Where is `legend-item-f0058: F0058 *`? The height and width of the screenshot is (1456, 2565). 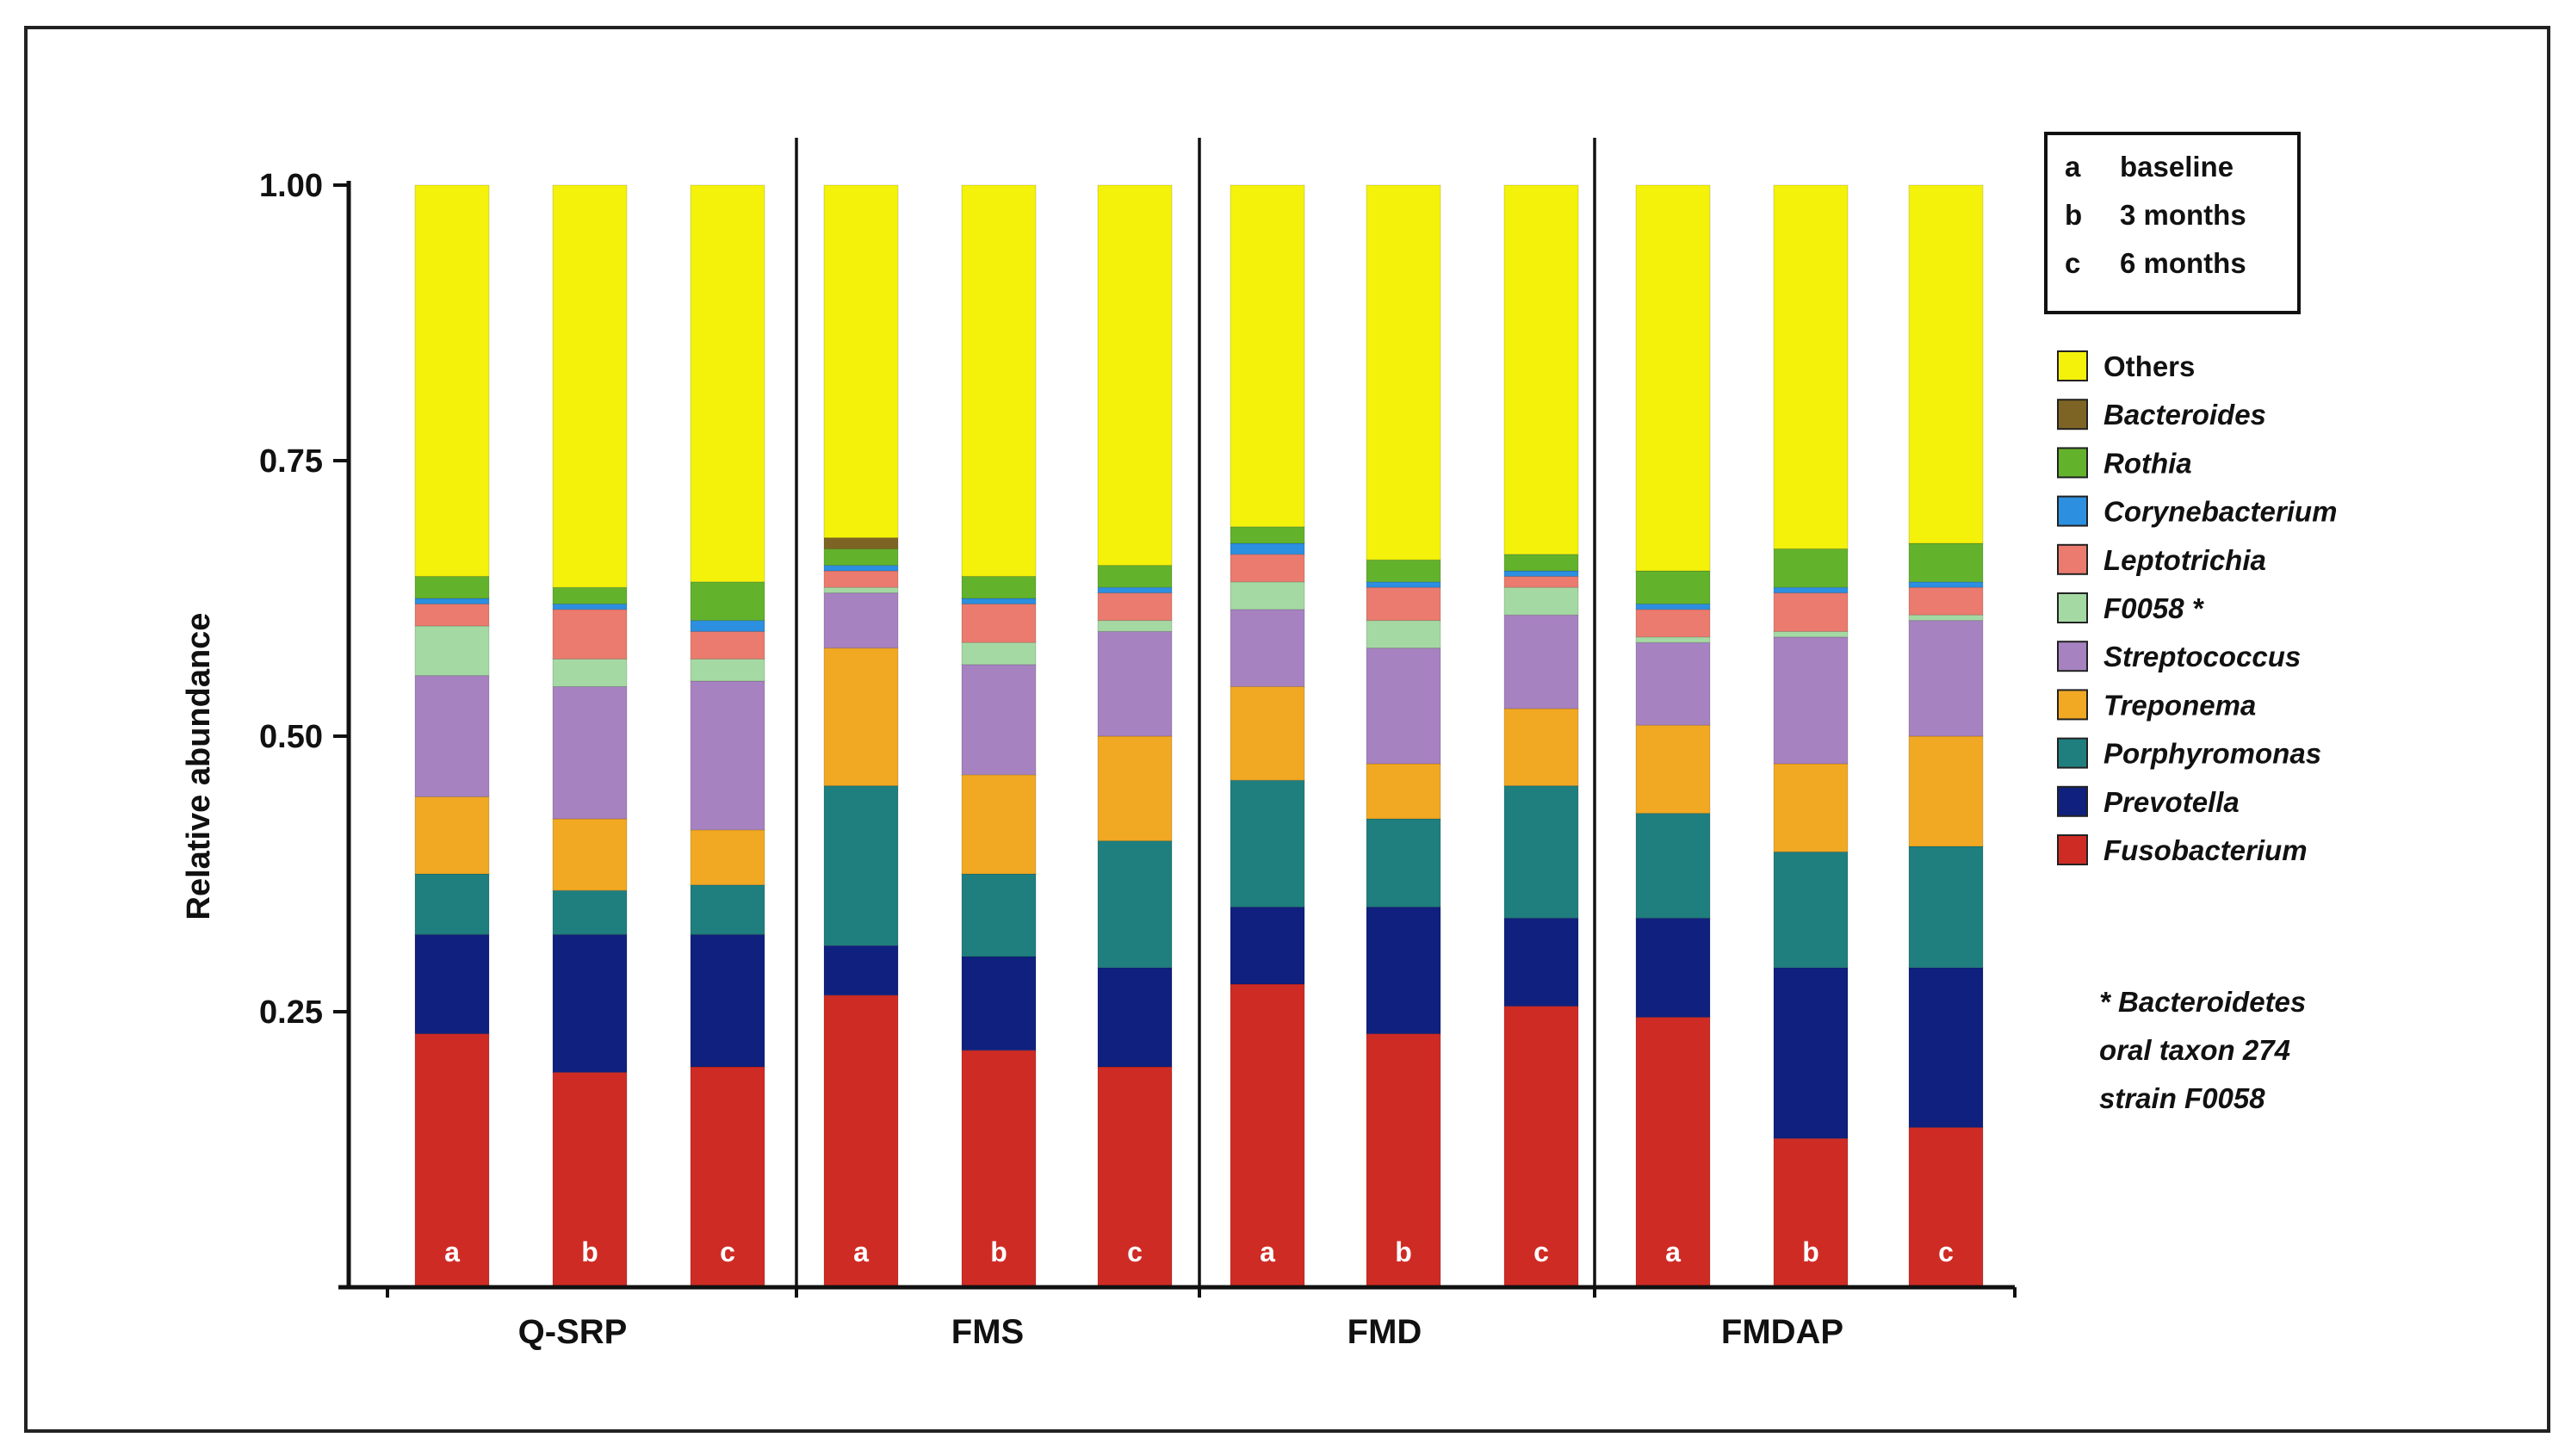
legend-item-f0058: F0058 * is located at coordinates (2131, 608).